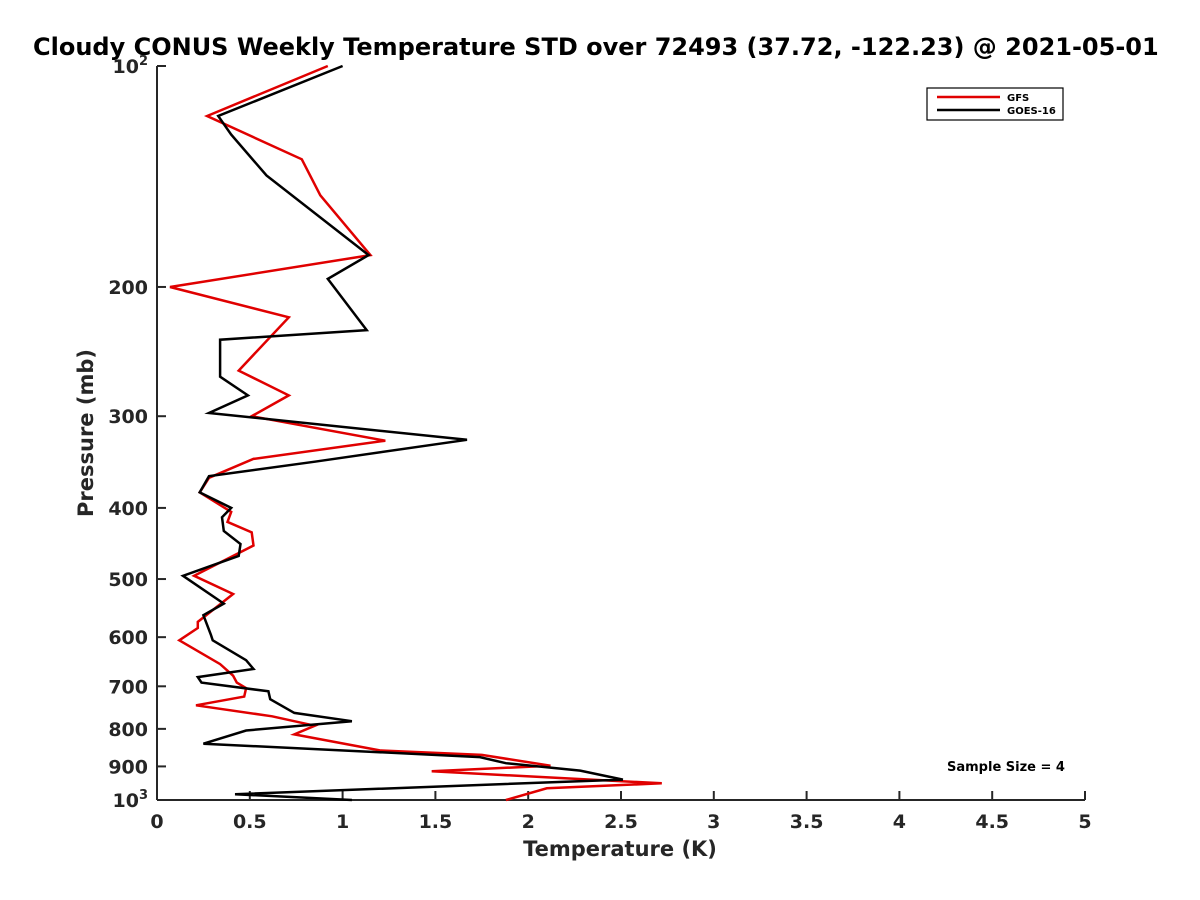 This screenshot has width=1200, height=900. What do you see at coordinates (713, 822) in the screenshot?
I see `x-tick-label: 3` at bounding box center [713, 822].